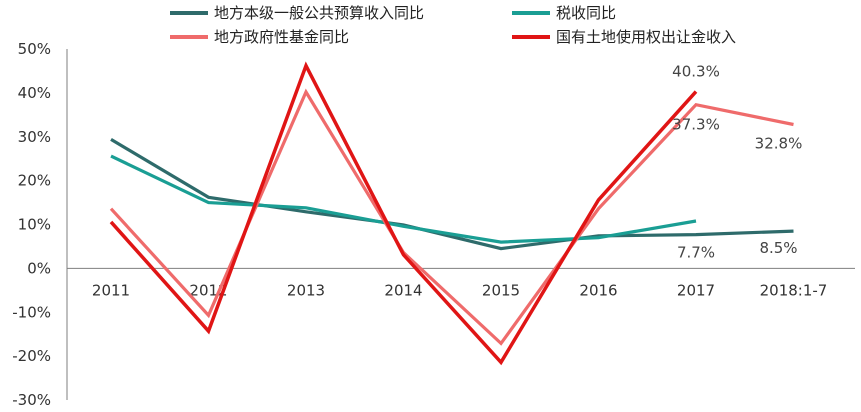 The image size is (861, 412). I want to click on x-tick-label: 2018:1-7, so click(794, 290).